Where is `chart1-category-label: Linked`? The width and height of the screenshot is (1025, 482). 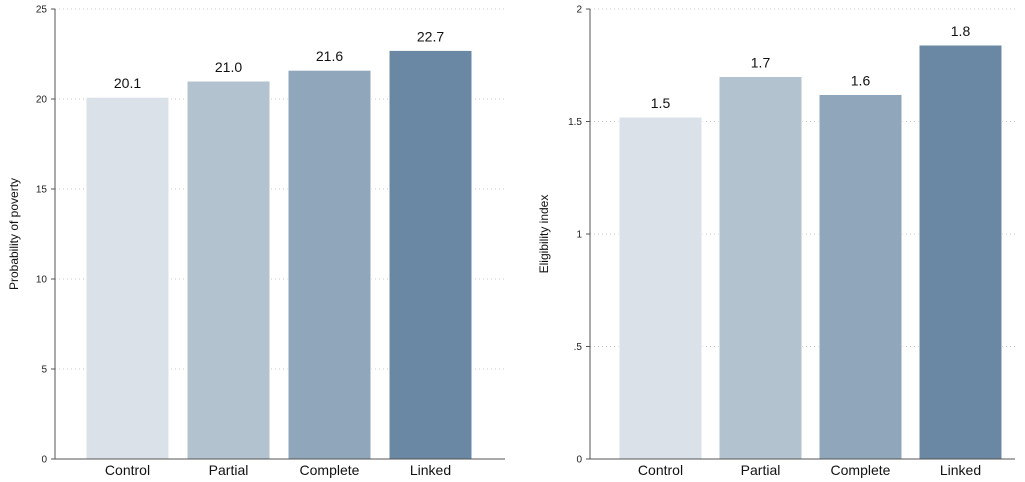 chart1-category-label: Linked is located at coordinates (430, 470).